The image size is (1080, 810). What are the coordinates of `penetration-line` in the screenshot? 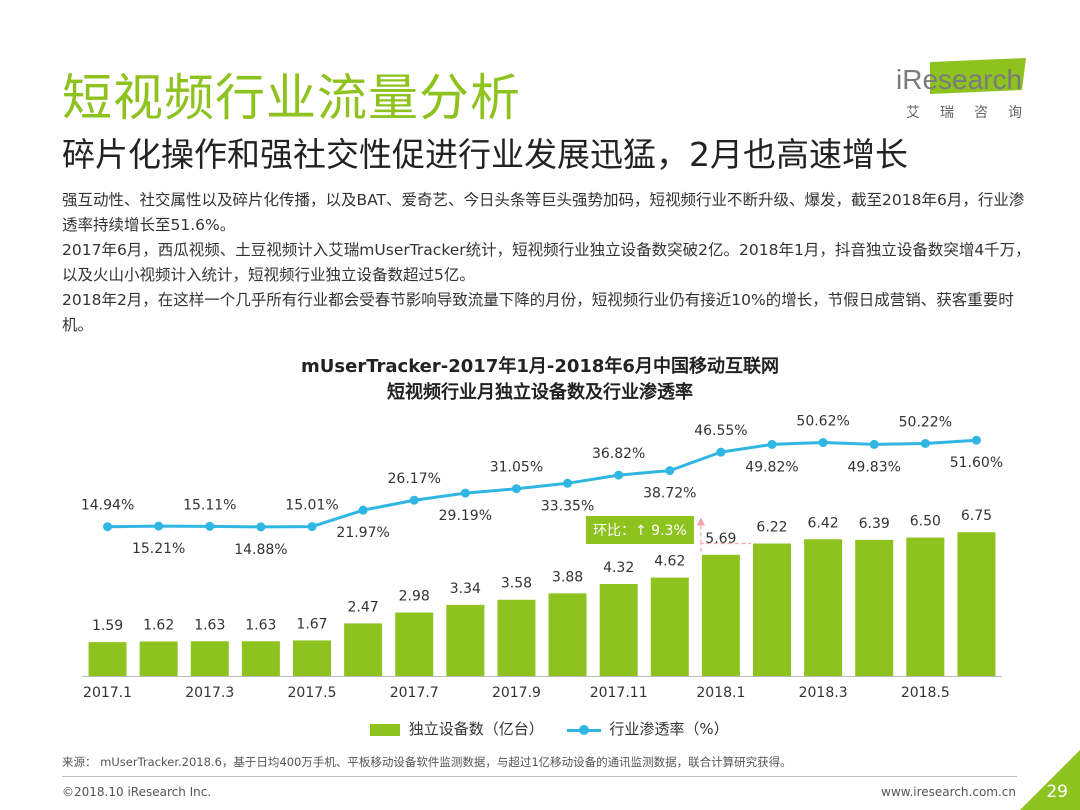 It's located at (542, 483).